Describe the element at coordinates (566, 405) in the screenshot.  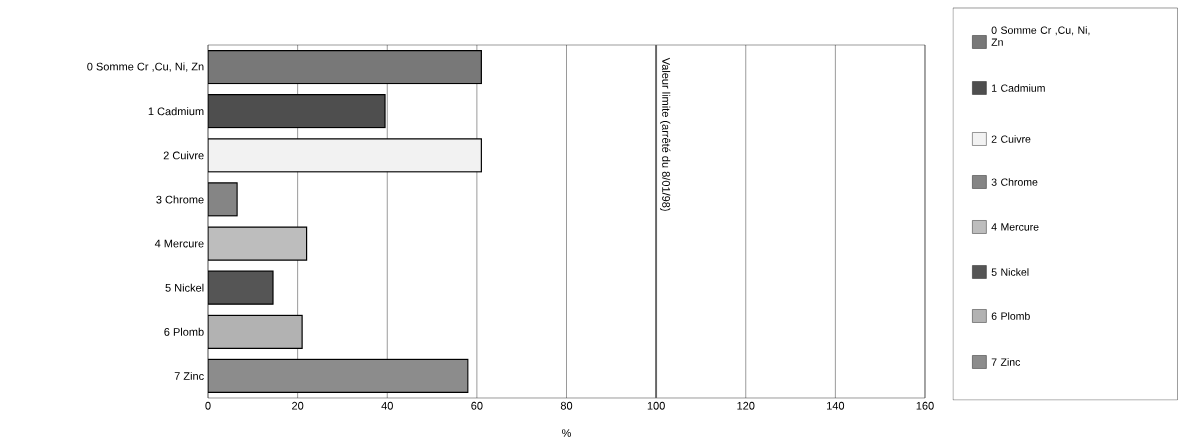
I see `x-tick-label: 80` at that location.